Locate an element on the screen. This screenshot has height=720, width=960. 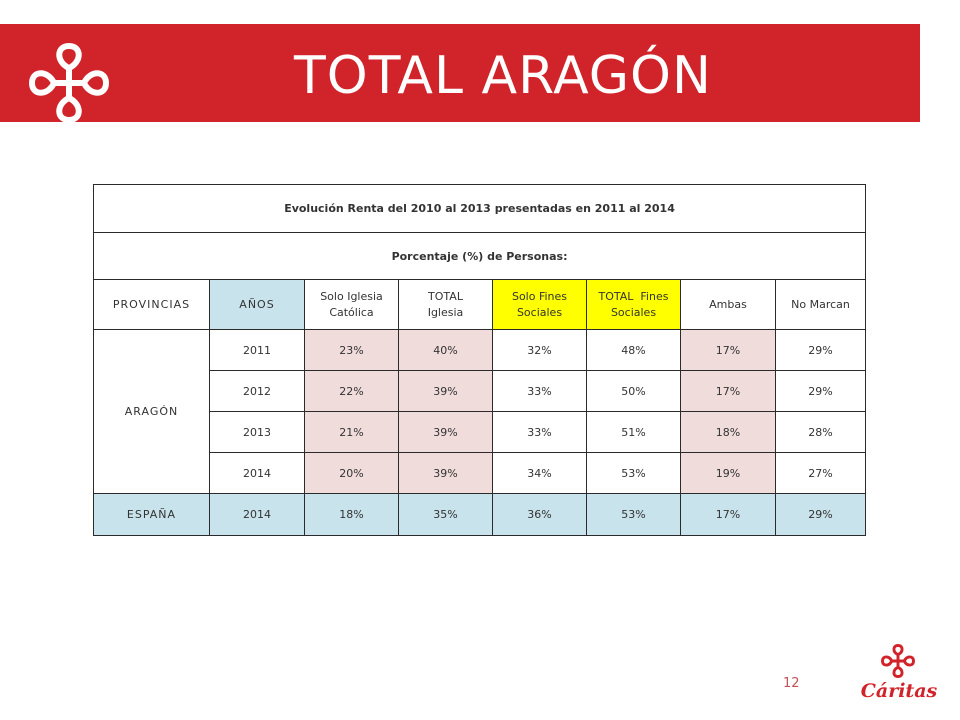
header-total-iglesia-line2: Iglesia is located at coordinates (445, 312).